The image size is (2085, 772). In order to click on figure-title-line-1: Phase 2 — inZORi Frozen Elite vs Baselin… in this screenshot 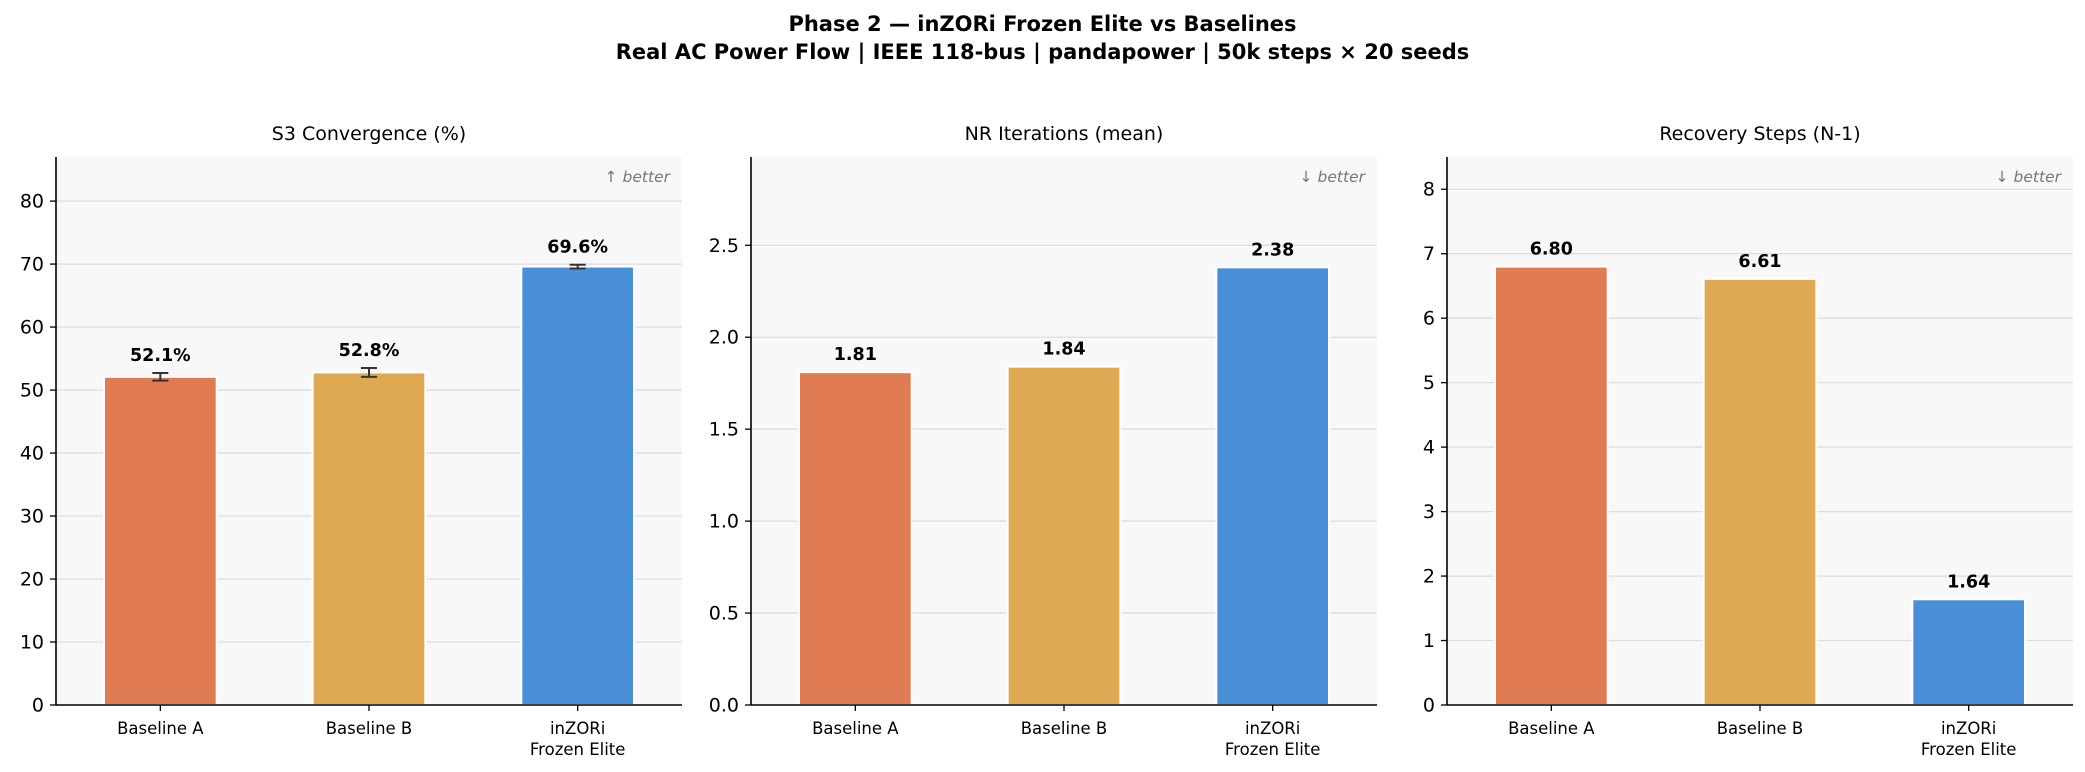, I will do `click(1042, 24)`.